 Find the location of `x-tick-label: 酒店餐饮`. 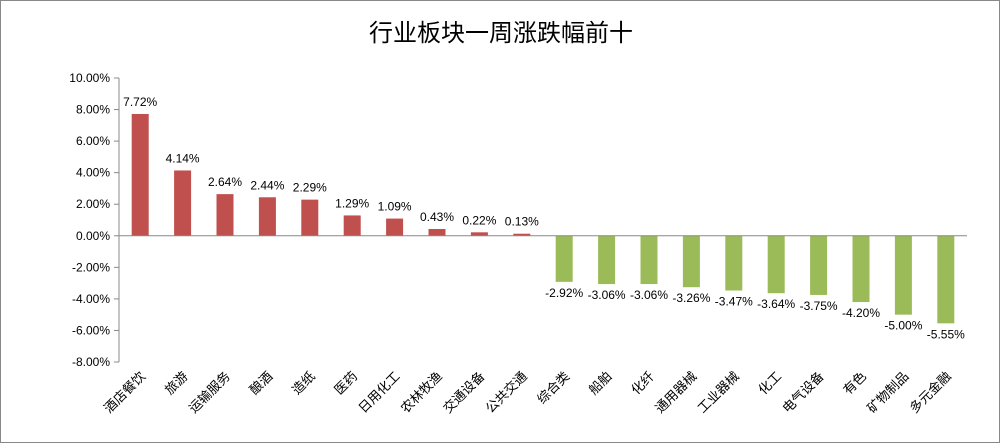

x-tick-label: 酒店餐饮 is located at coordinates (124, 392).